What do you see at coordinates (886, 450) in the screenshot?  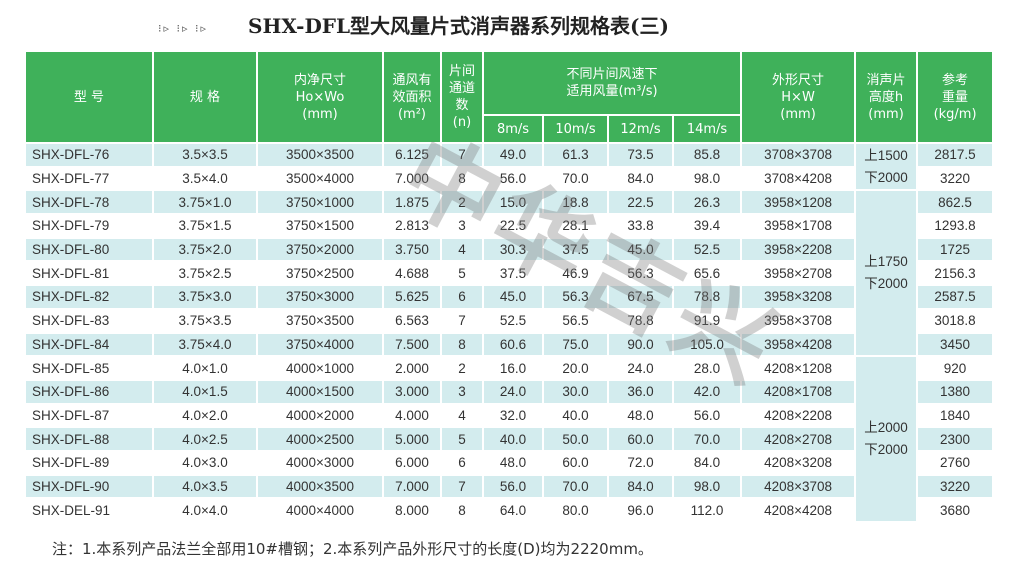 I see `blade-height-bottom: 下2000` at bounding box center [886, 450].